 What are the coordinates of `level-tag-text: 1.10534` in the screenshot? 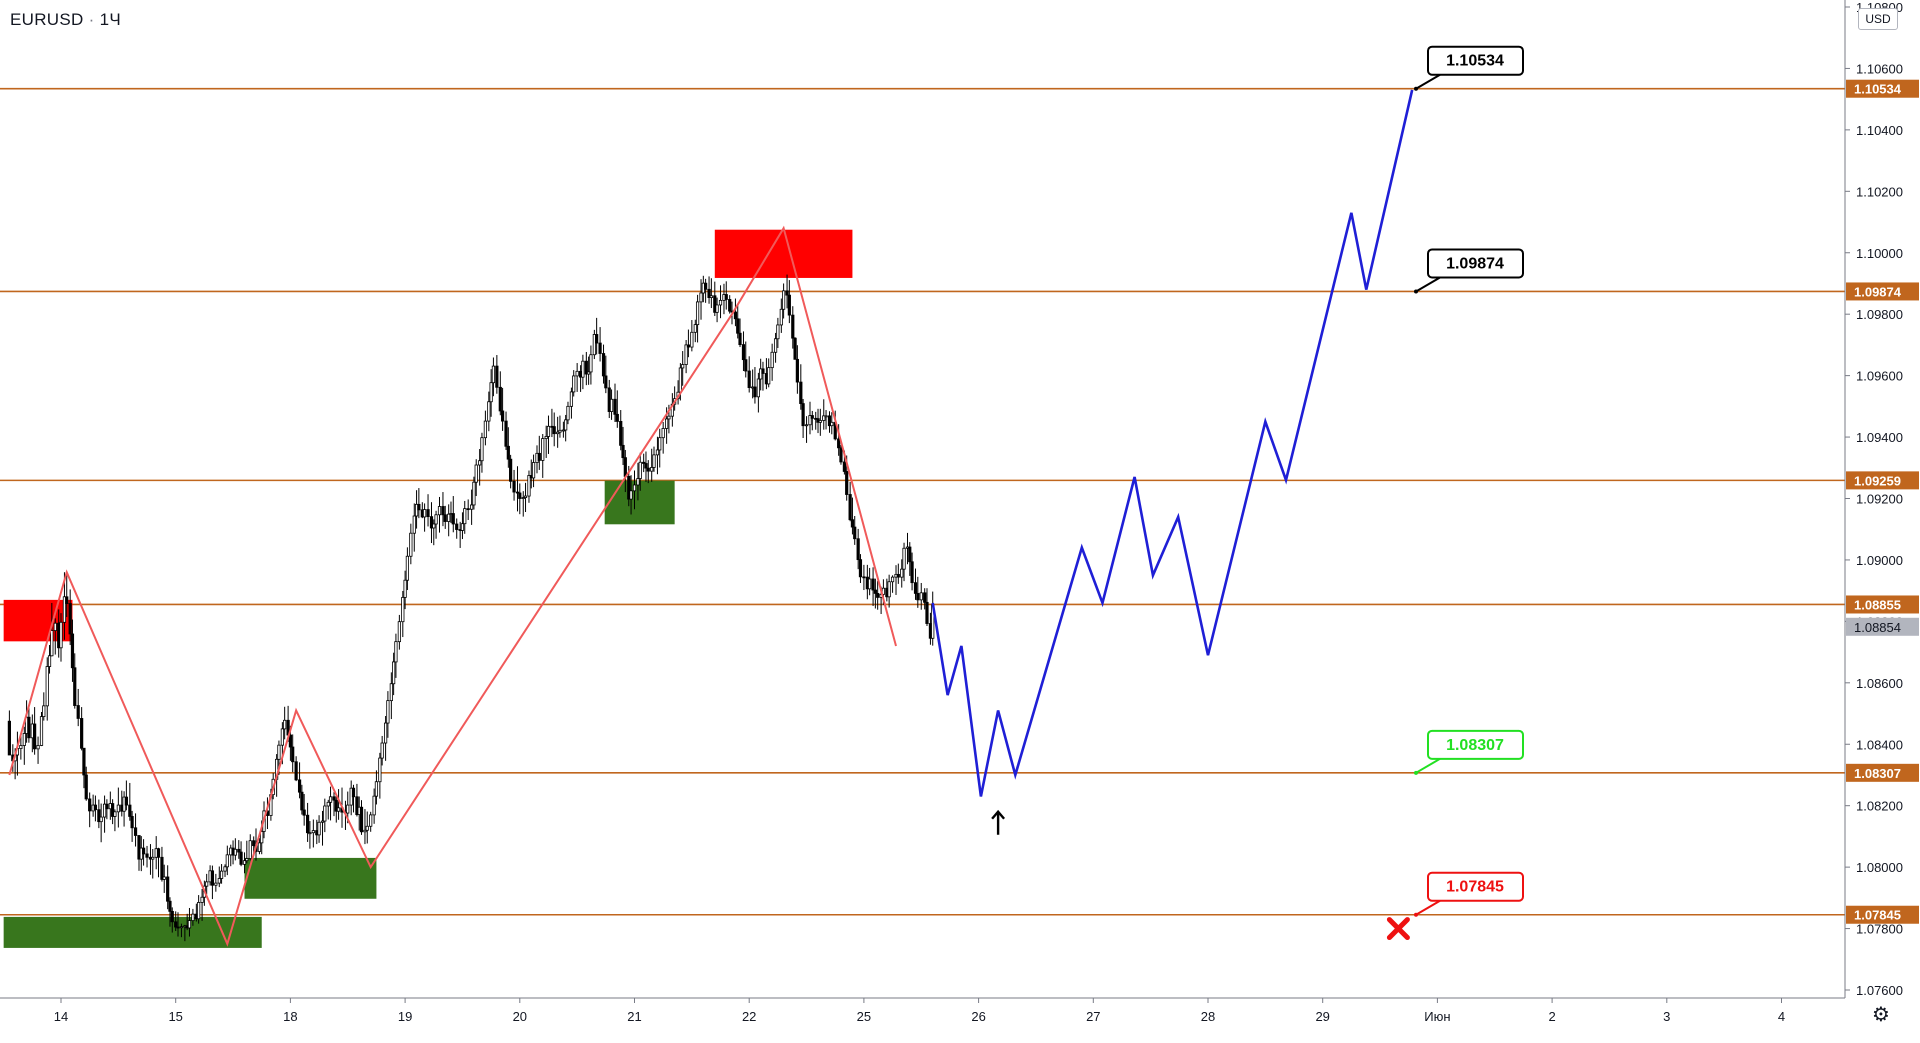 It's located at (1878, 89).